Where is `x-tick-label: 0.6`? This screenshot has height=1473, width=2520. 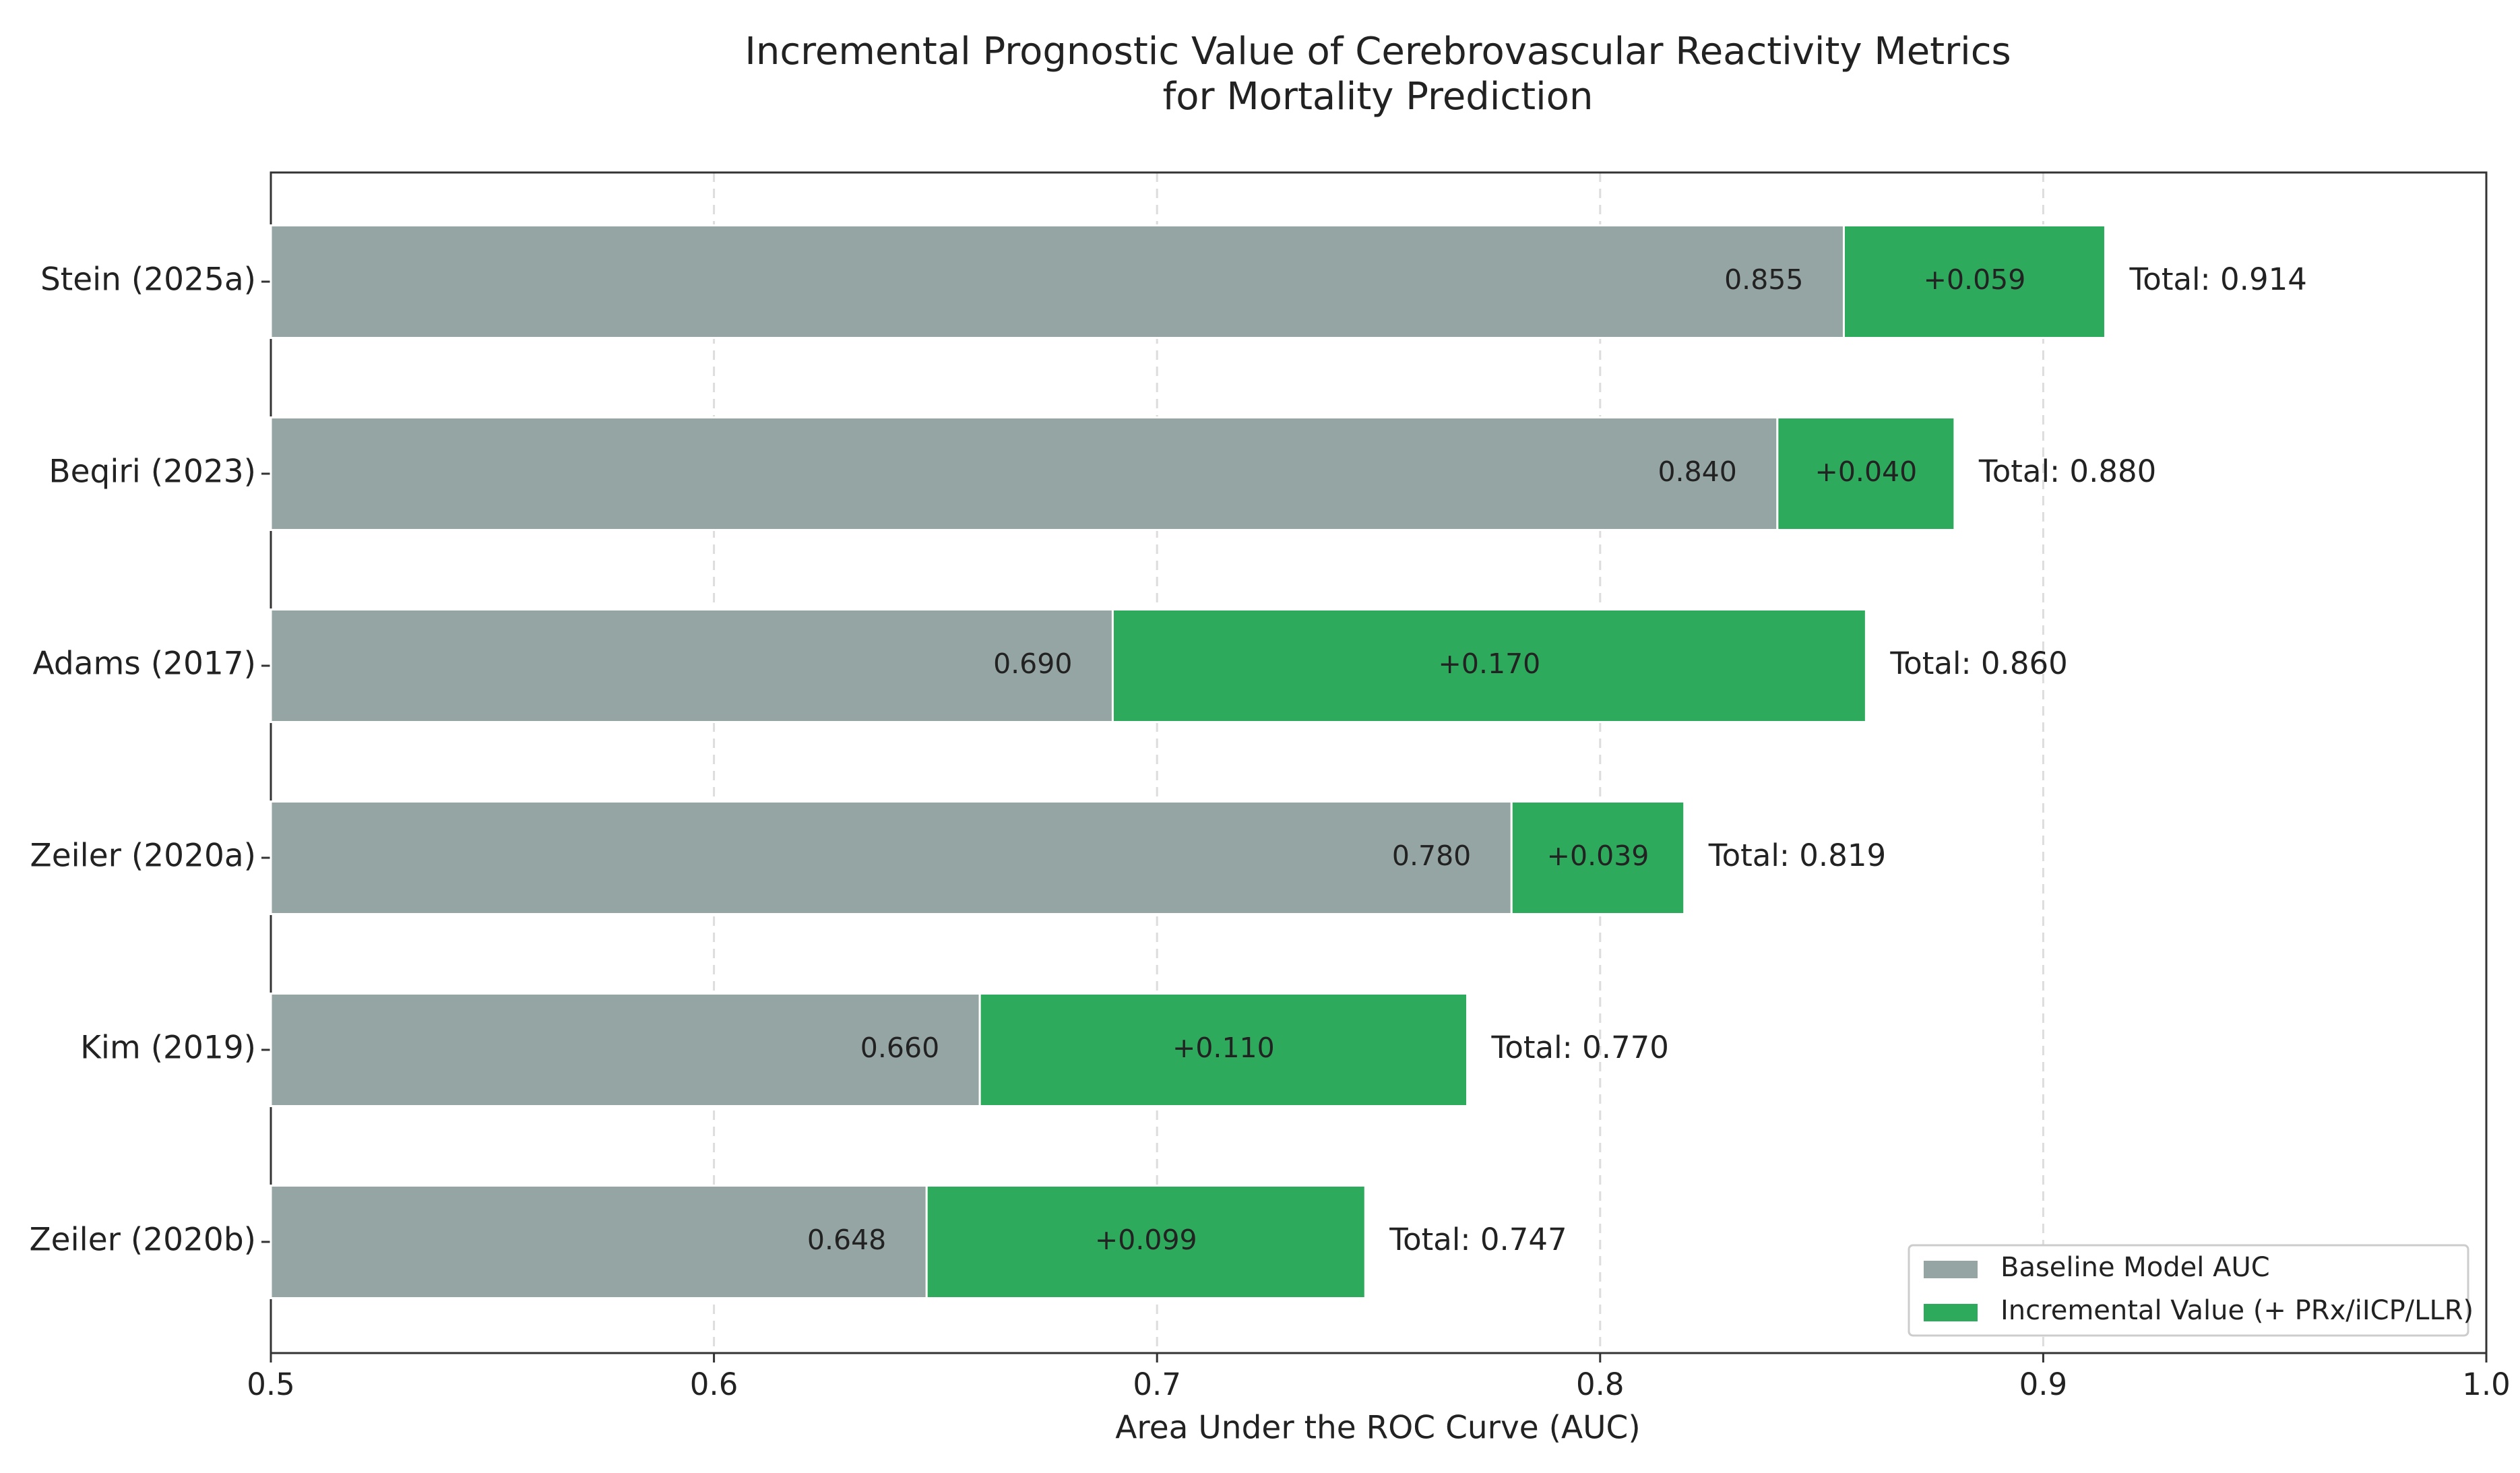 x-tick-label: 0.6 is located at coordinates (714, 1384).